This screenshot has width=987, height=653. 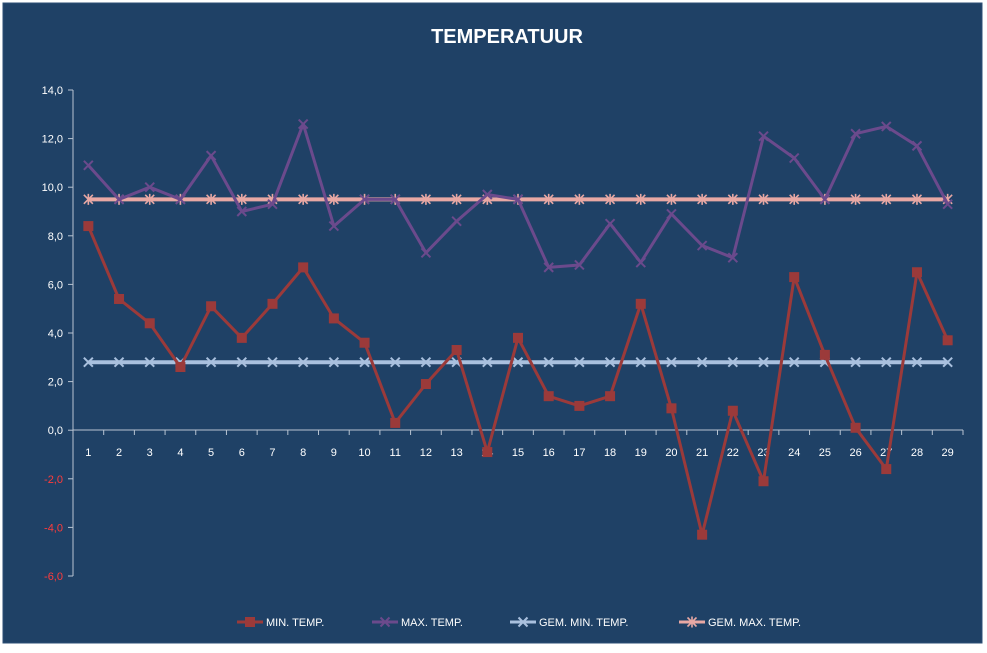 What do you see at coordinates (280, 623) in the screenshot?
I see `legend-item-min-temp: MIN. TEMP.` at bounding box center [280, 623].